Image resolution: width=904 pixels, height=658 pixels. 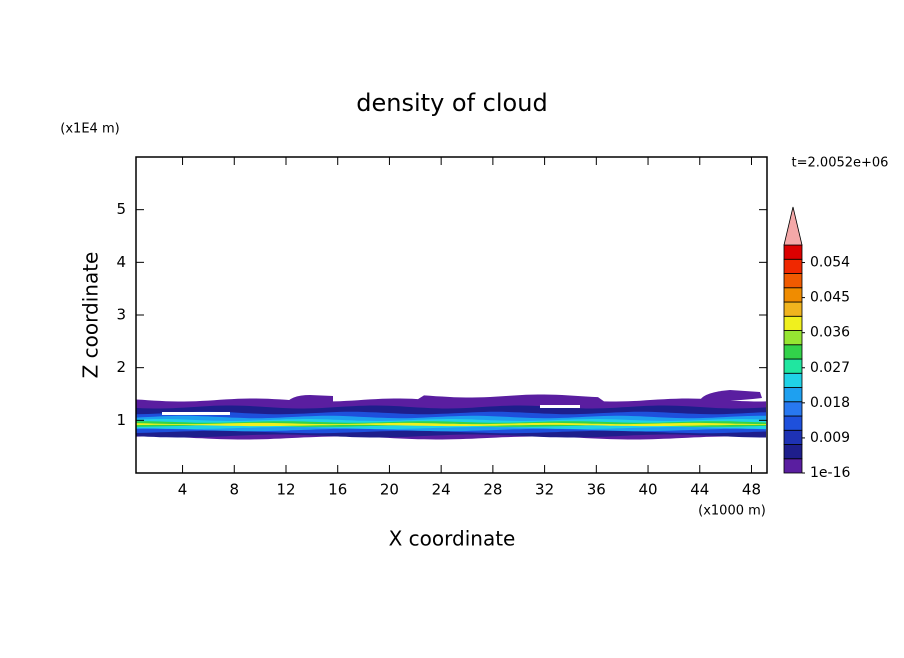 I want to click on x-tick-label: 20, so click(x=389, y=490).